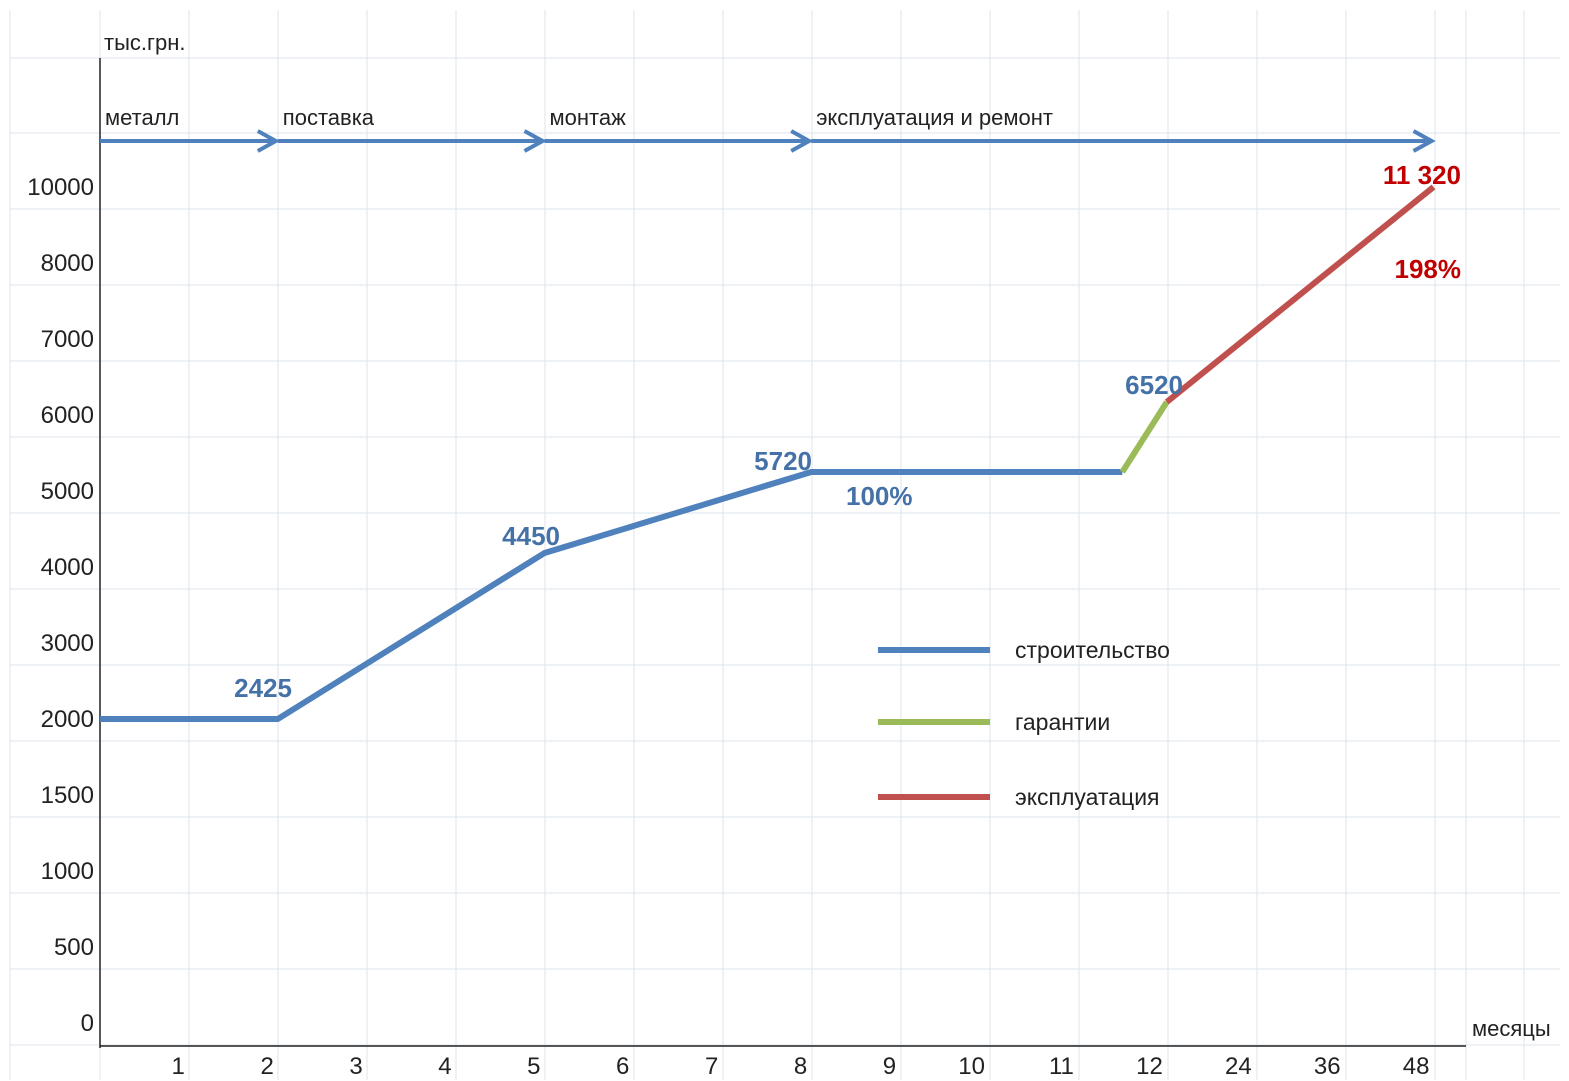  Describe the element at coordinates (67, 491) in the screenshot. I see `y-tick-label: 5000` at that location.